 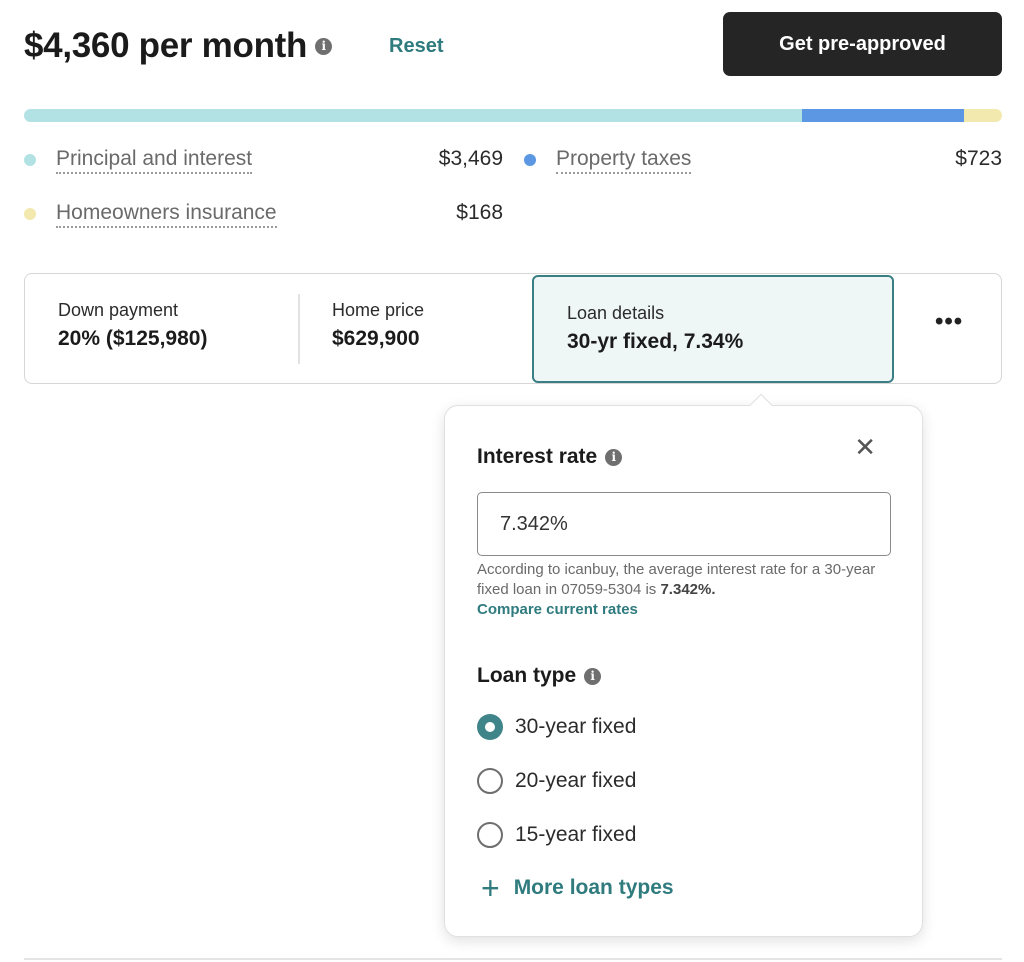 What do you see at coordinates (299, 329) in the screenshot?
I see `summary-divider` at bounding box center [299, 329].